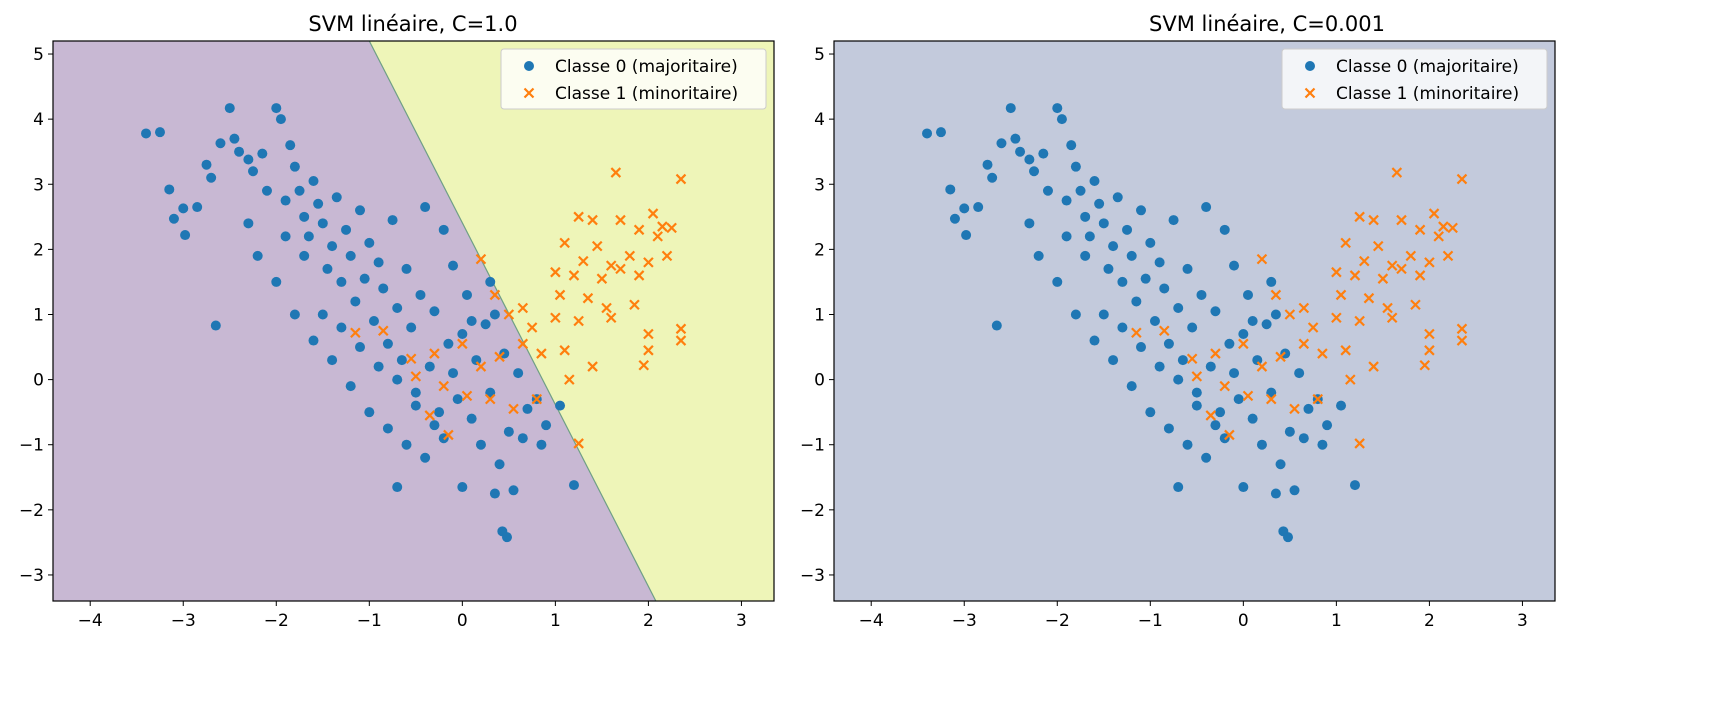  Describe the element at coordinates (812, 446) in the screenshot. I see `y-tick-label: −1` at that location.